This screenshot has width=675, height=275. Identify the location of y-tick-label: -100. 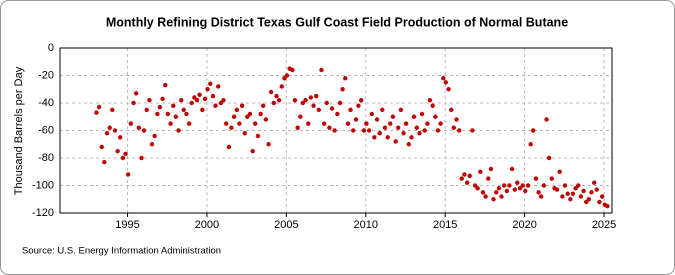
(43, 185).